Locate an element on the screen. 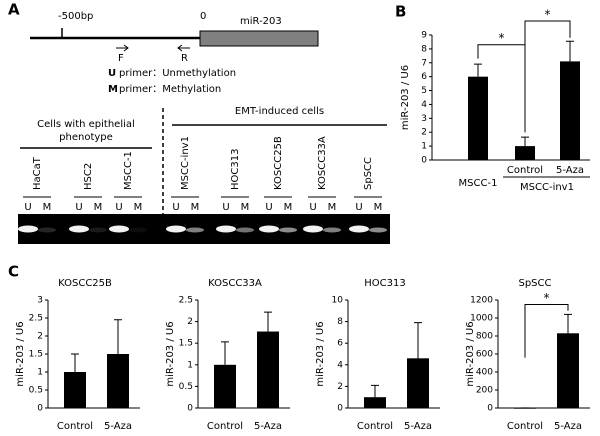  lane-label: SpSCC is located at coordinates (368, 173).